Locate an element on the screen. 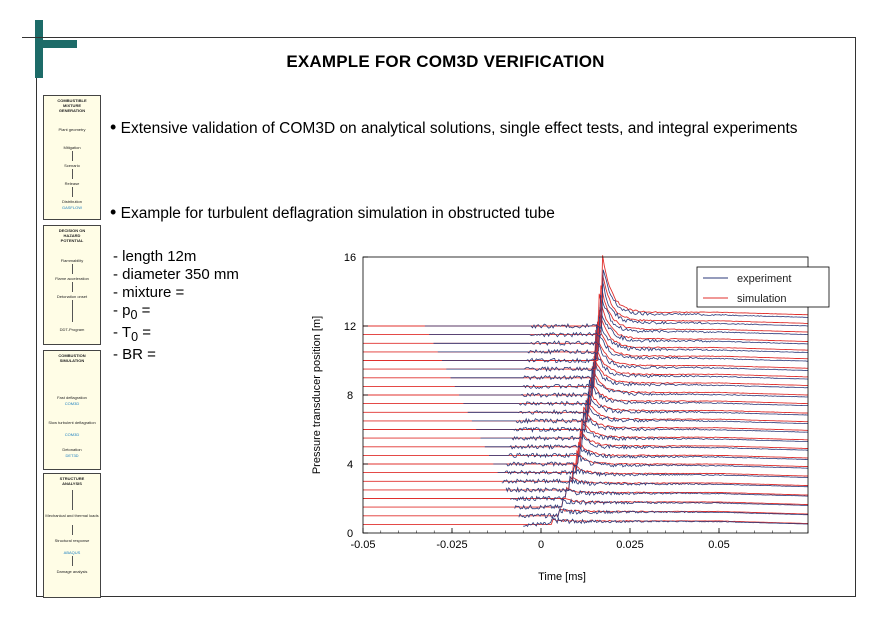  x-tick-label: -0.025 is located at coordinates (451, 545).